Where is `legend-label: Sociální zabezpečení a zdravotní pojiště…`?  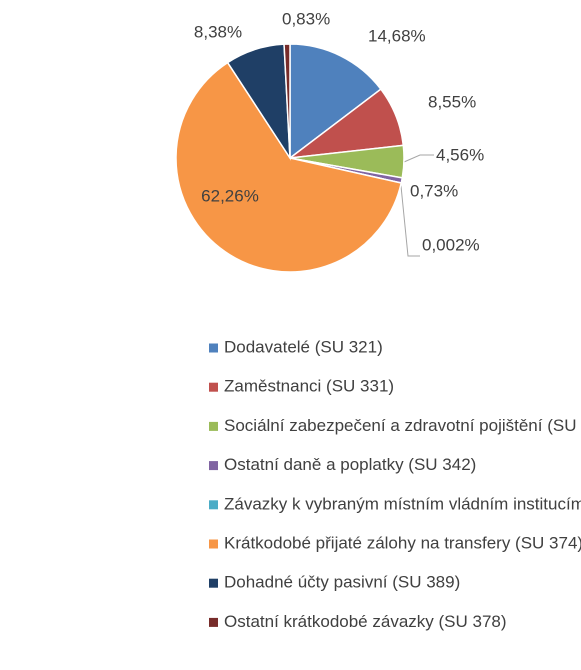 legend-label: Sociální zabezpečení a zdravotní pojiště… is located at coordinates (402, 425).